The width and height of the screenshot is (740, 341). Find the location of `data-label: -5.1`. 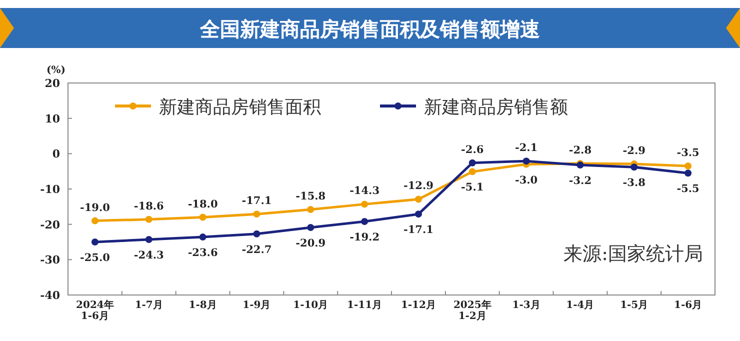

data-label: -5.1 is located at coordinates (472, 188).